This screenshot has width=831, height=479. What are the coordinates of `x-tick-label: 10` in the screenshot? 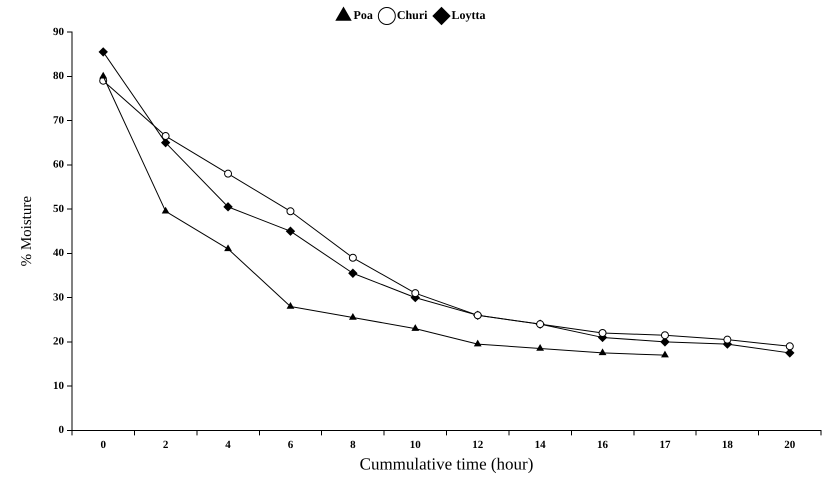 It's located at (416, 444).